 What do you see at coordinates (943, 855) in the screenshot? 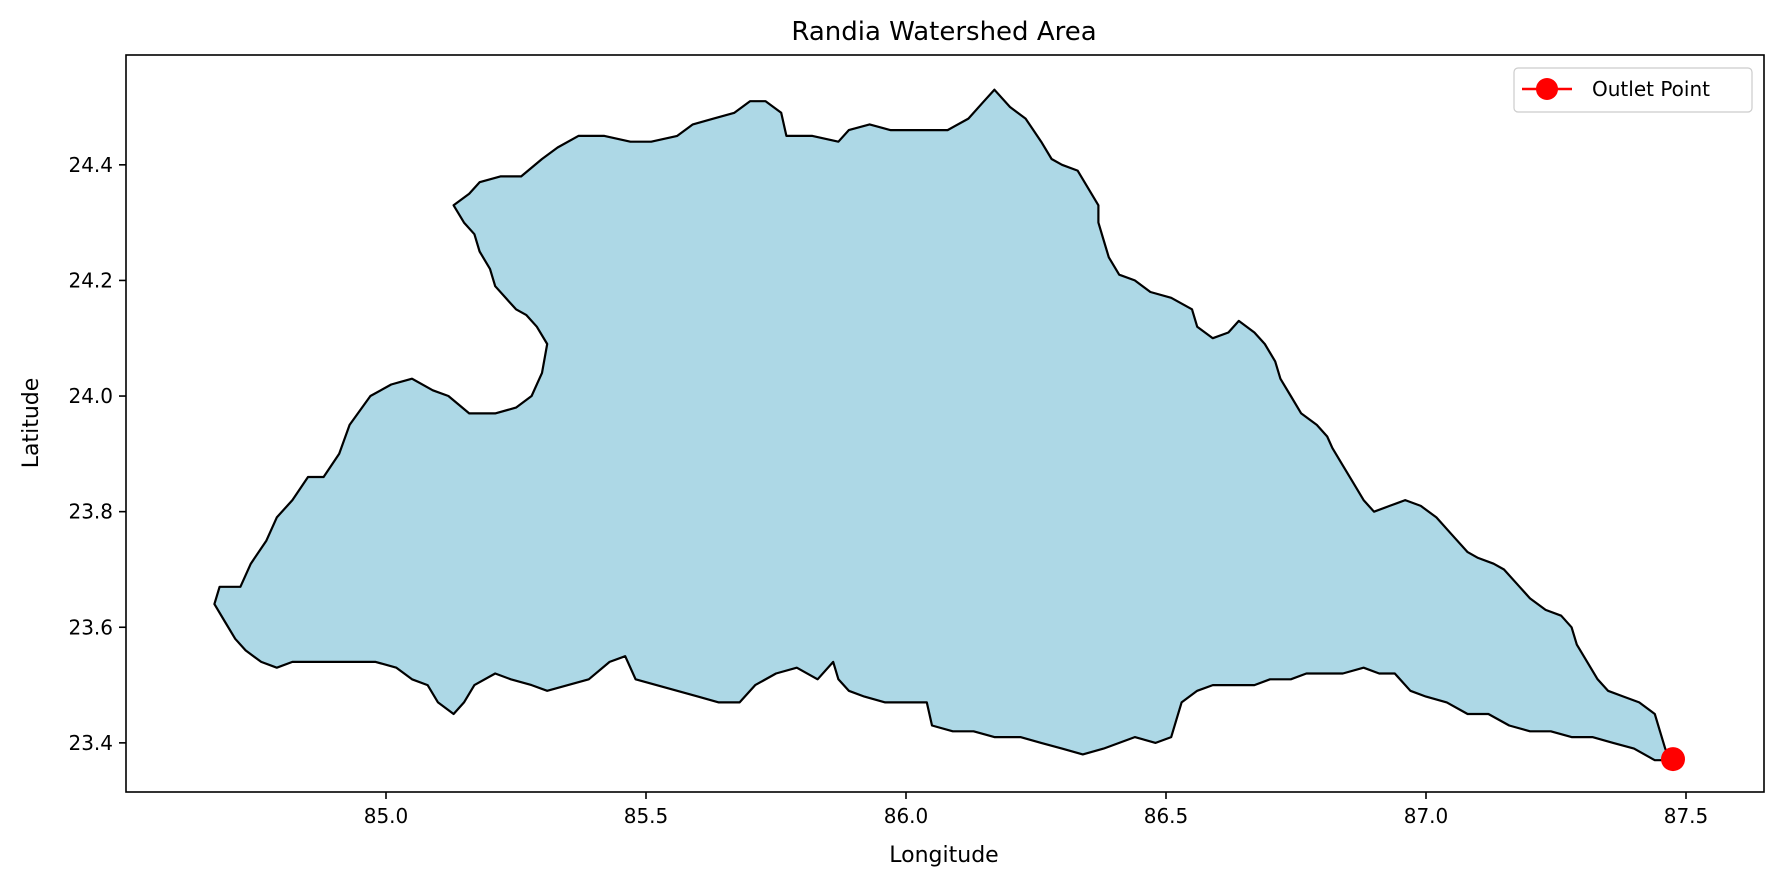
I see `x-axis-label: Longitude` at bounding box center [943, 855].